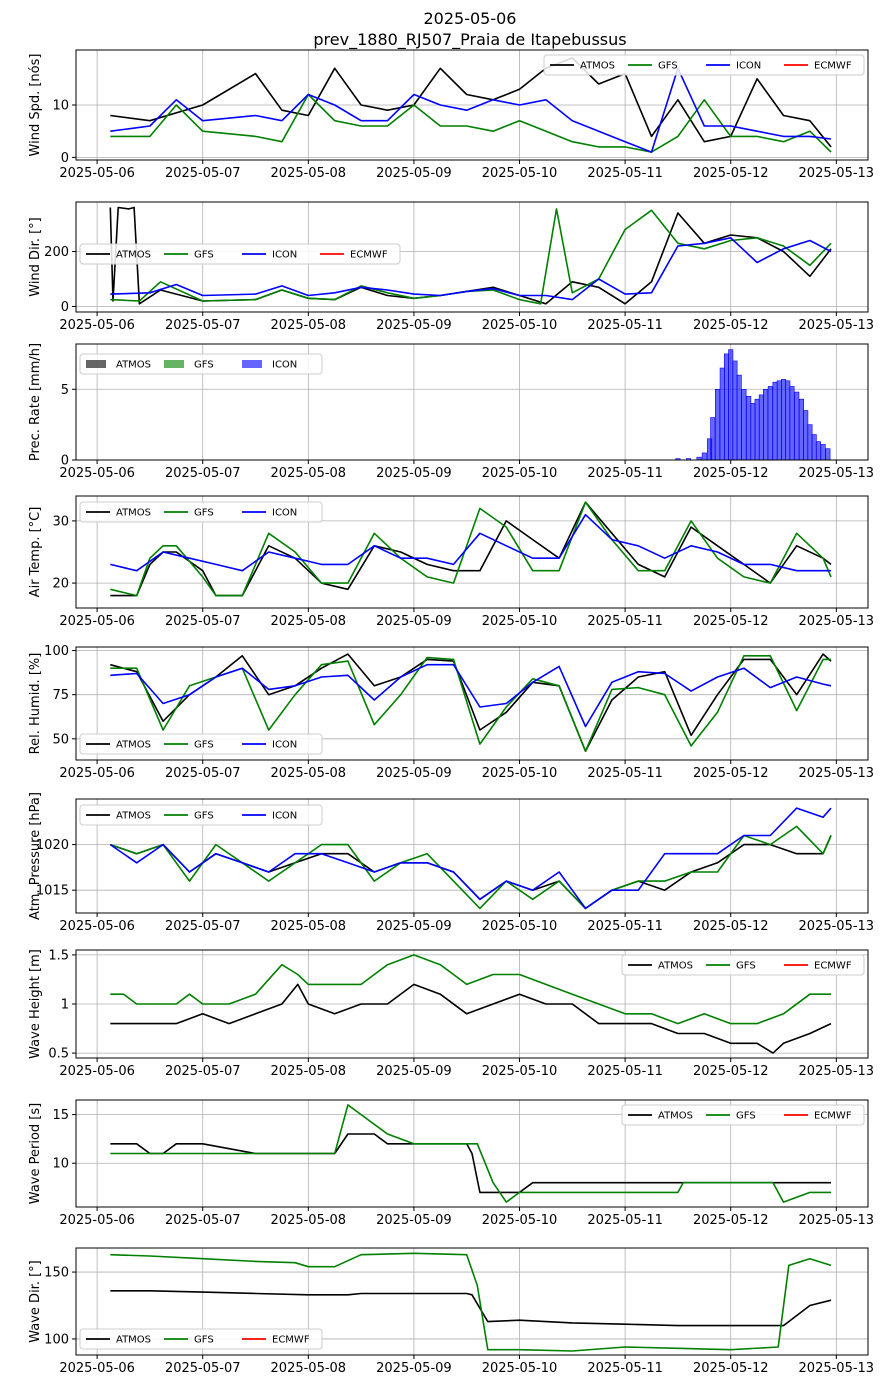 Image resolution: width=886 pixels, height=1389 pixels. Describe the element at coordinates (35, 402) in the screenshot. I see `y-axis-label: Prec. Rate [mm/h]` at that location.